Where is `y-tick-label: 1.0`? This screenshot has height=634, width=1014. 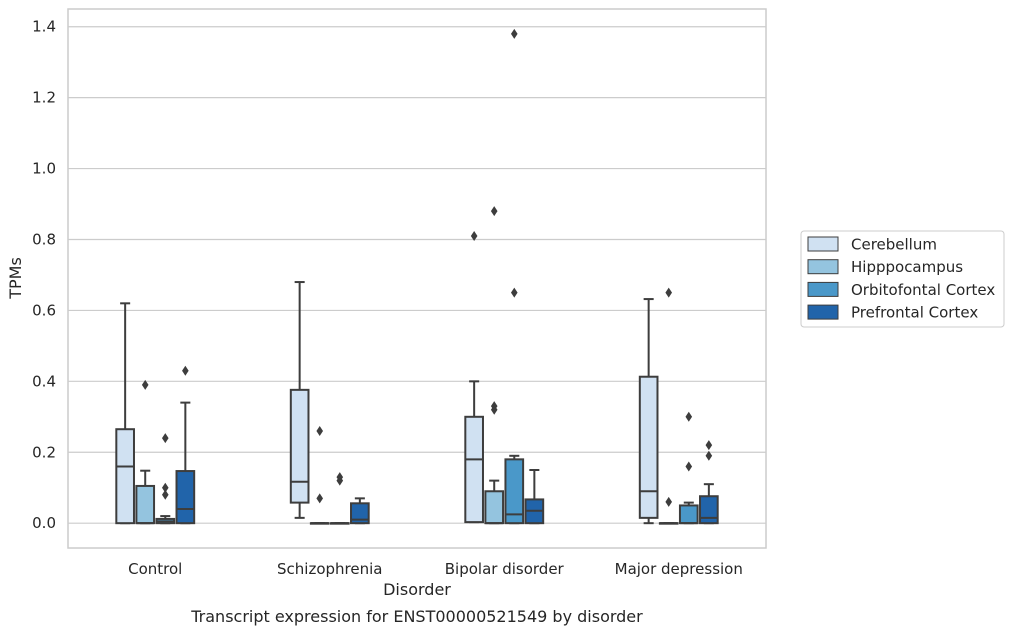 y-tick-label: 1.0 is located at coordinates (44, 169).